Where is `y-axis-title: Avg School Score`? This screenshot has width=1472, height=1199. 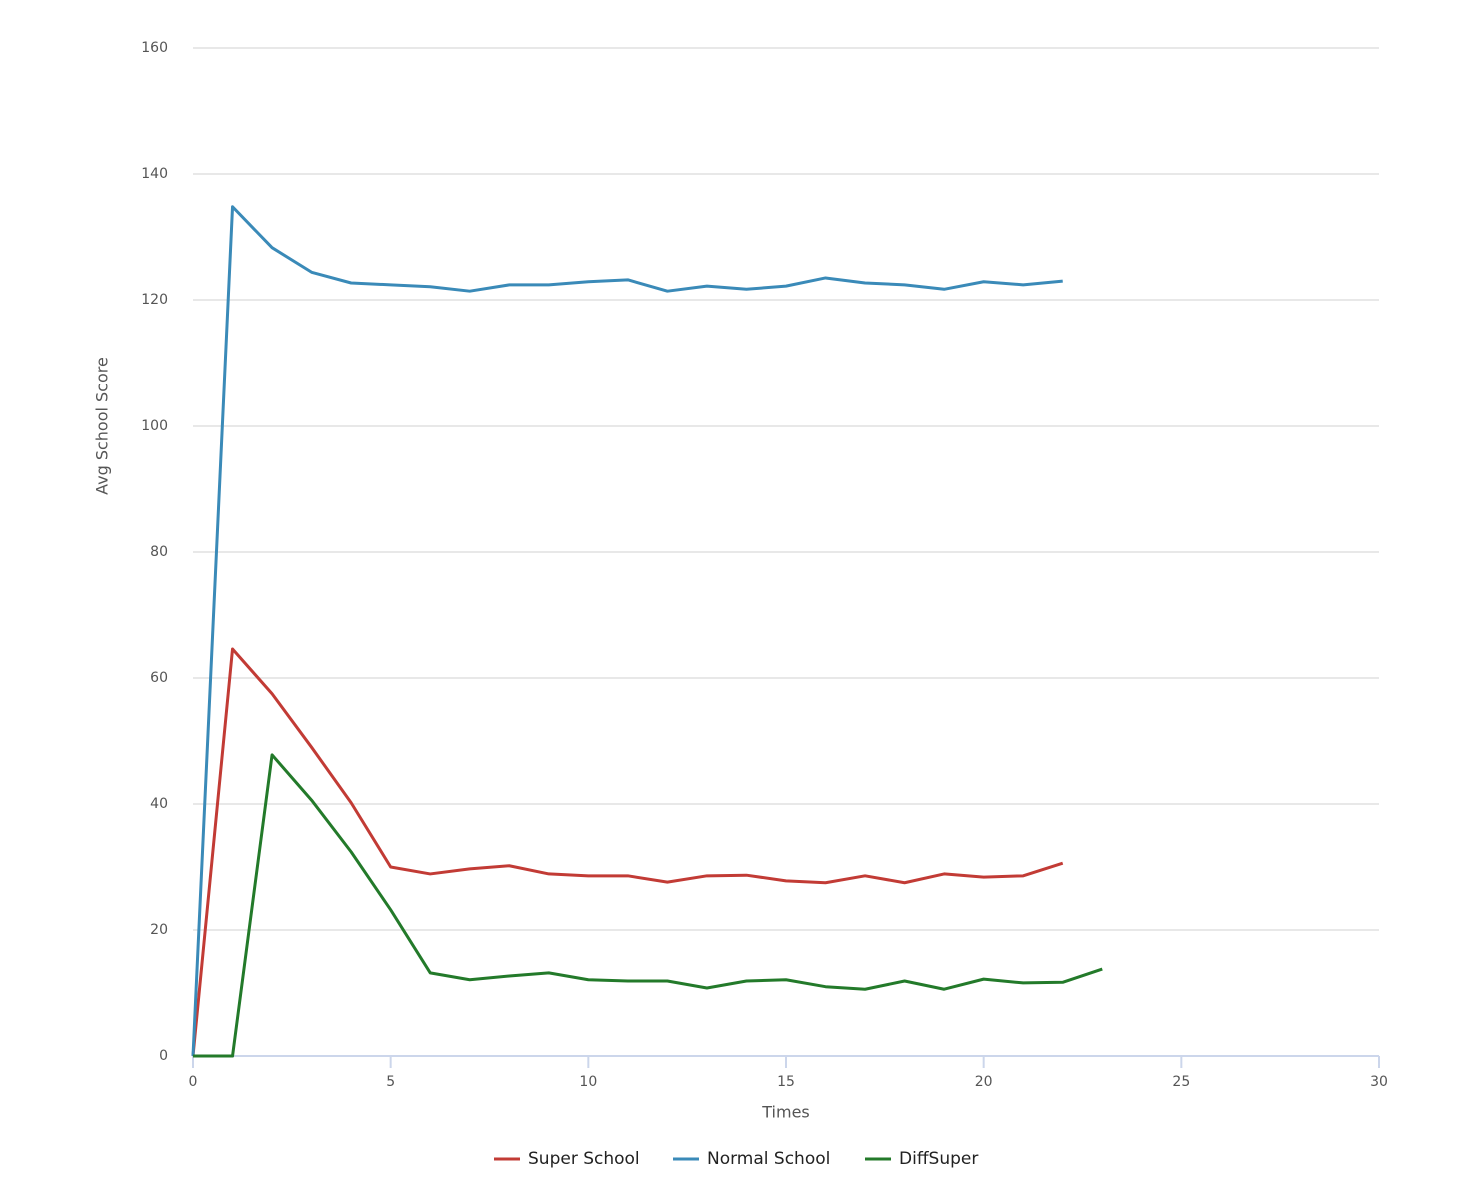
y-axis-title: Avg School Score is located at coordinates (102, 426).